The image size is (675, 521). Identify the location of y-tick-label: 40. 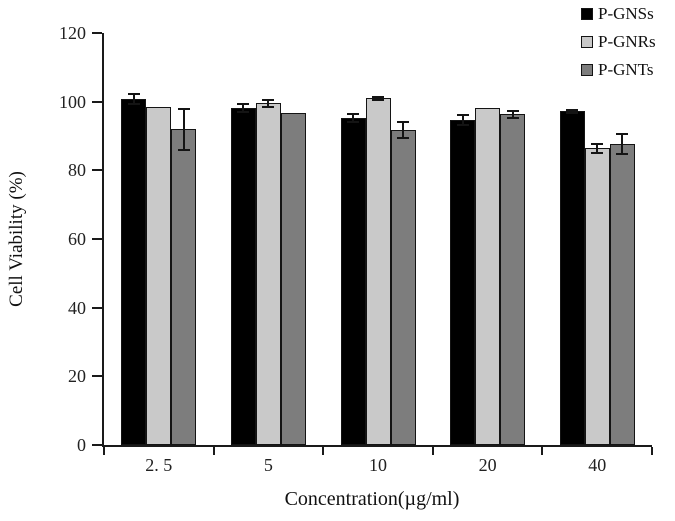
(77, 307).